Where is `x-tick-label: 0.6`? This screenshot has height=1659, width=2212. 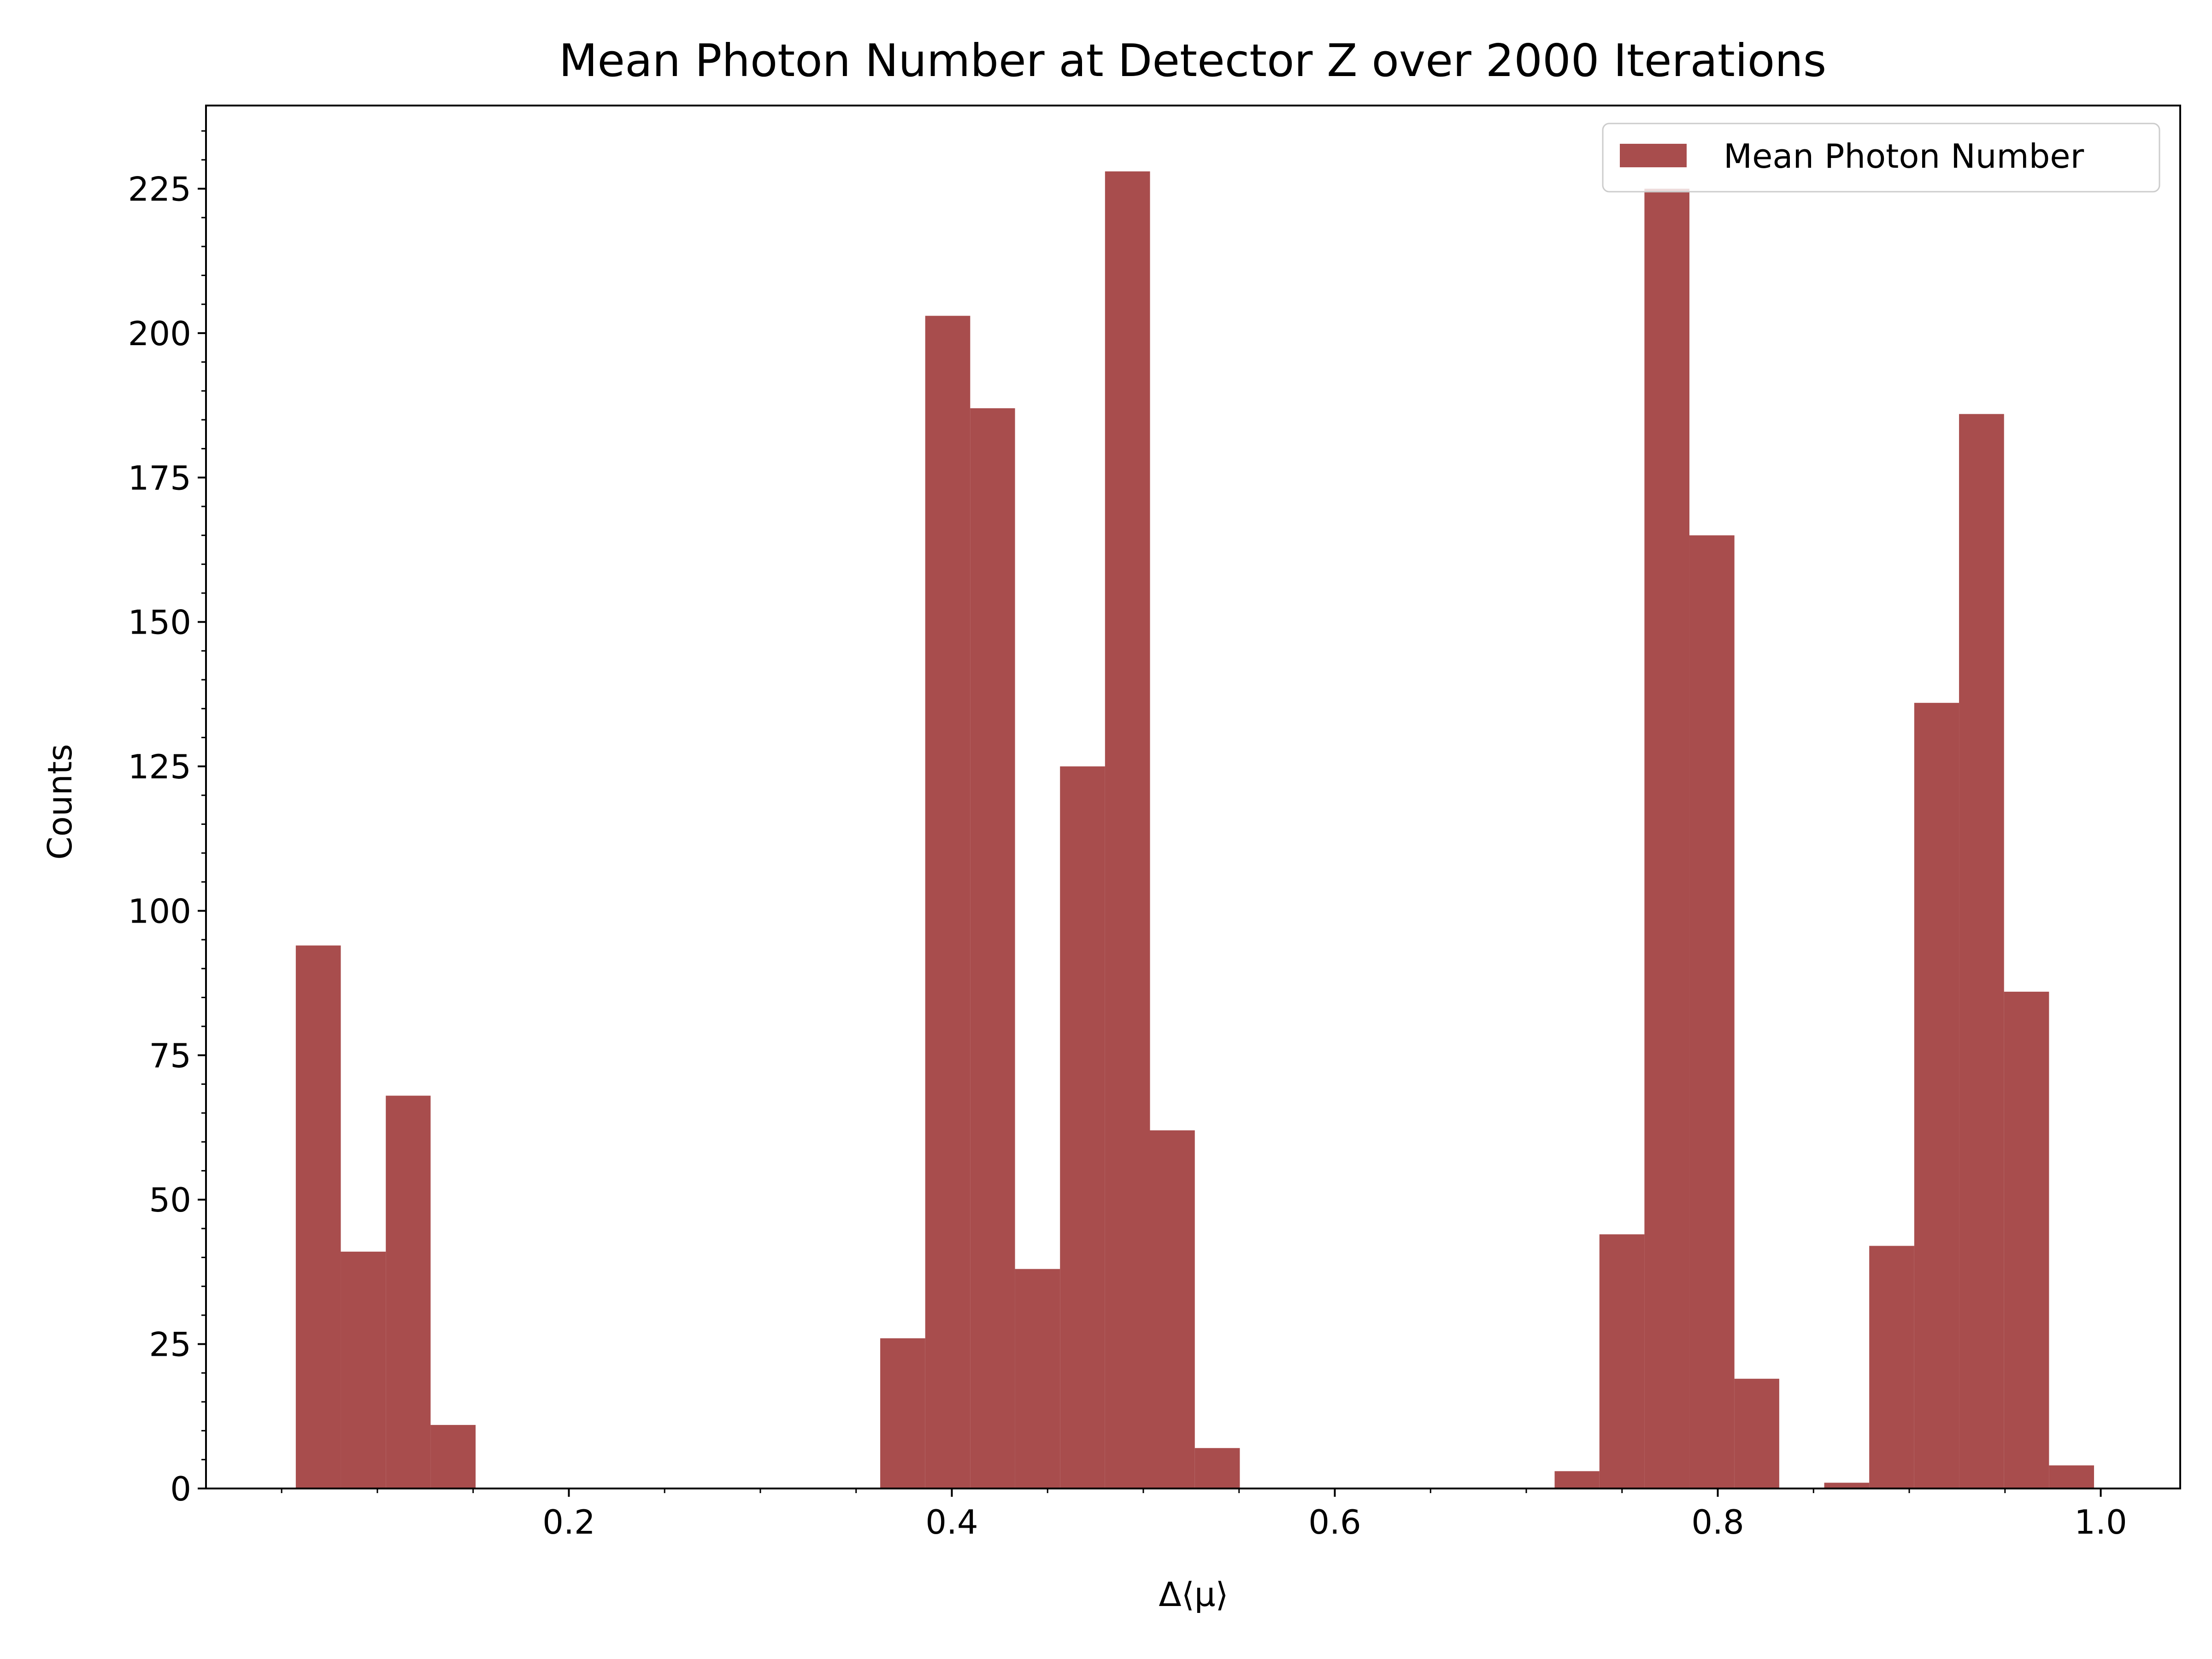 x-tick-label: 0.6 is located at coordinates (1334, 1522).